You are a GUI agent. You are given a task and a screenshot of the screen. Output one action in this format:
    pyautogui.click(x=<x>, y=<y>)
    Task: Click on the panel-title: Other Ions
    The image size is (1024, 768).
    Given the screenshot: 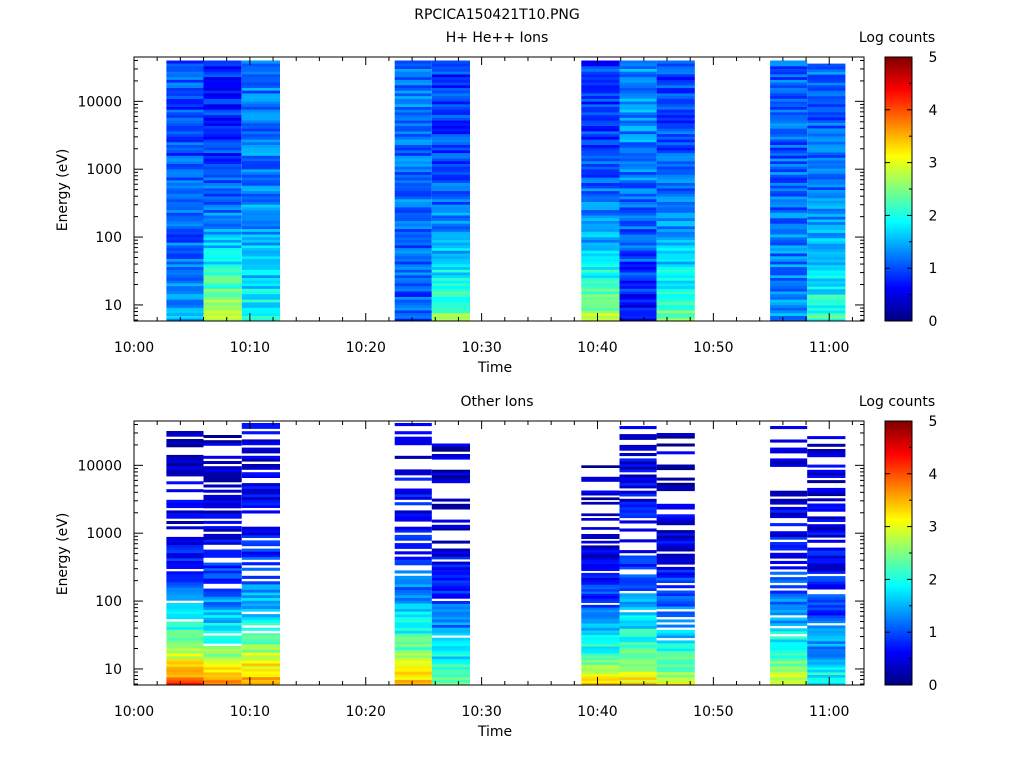 What is the action you would take?
    pyautogui.click(x=496, y=402)
    